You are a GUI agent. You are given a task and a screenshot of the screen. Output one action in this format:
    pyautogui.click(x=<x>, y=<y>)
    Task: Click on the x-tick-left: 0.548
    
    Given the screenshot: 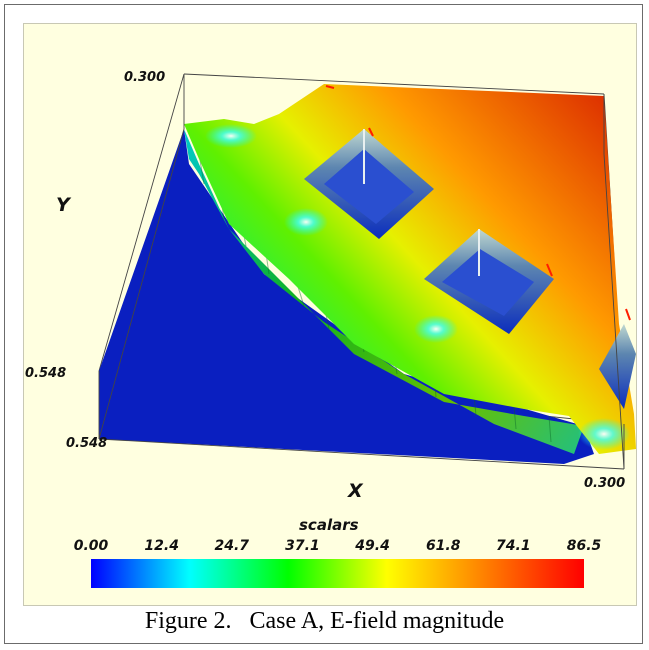 What is the action you would take?
    pyautogui.click(x=87, y=443)
    